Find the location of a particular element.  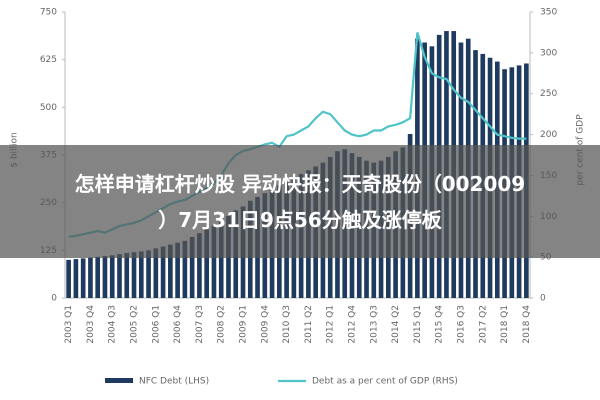

y-tick-label: 625 is located at coordinates (48, 60).